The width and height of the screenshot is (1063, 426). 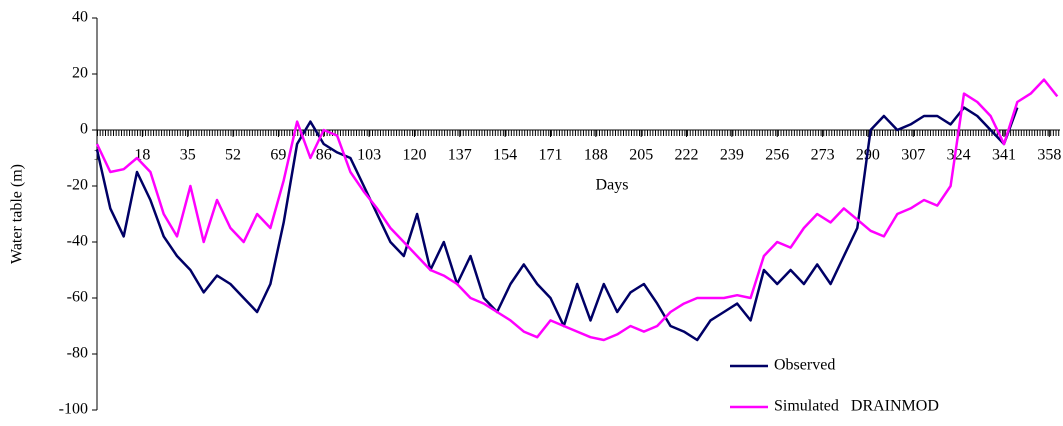 What do you see at coordinates (80, 73) in the screenshot?
I see `y-tick-label: 20` at bounding box center [80, 73].